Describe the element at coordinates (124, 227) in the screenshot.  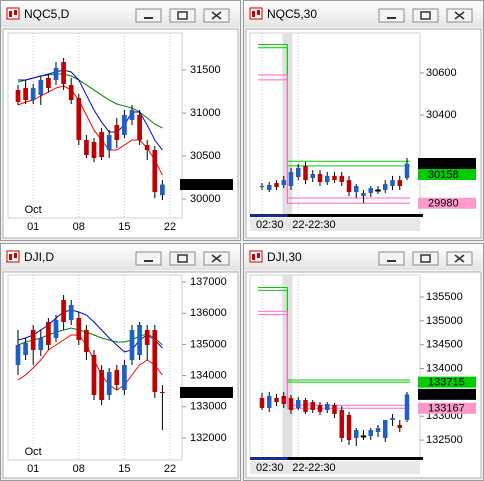
I see `x-tick-label: 15` at that location.